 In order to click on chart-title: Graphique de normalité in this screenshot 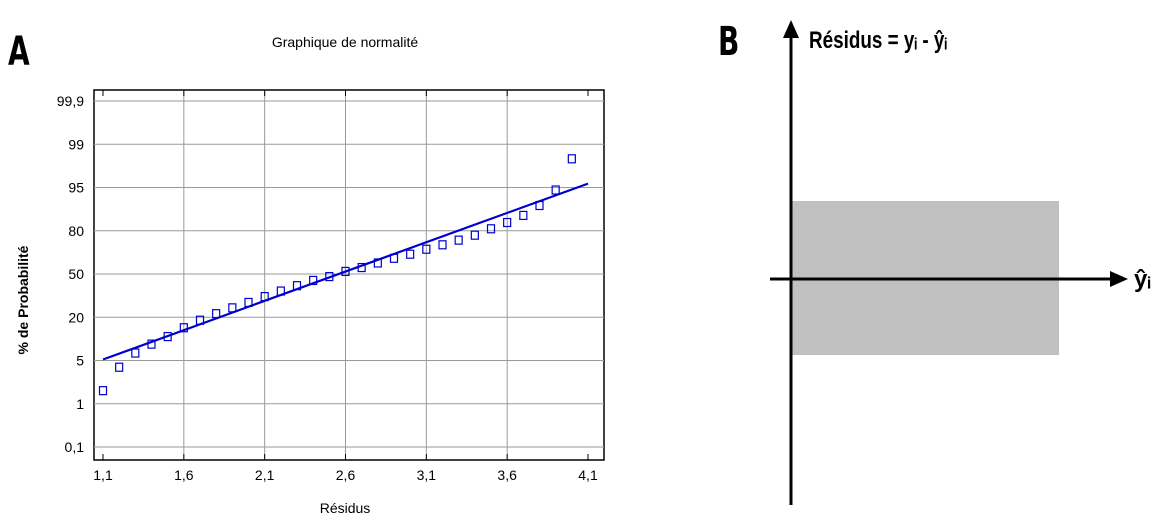, I will do `click(345, 42)`.